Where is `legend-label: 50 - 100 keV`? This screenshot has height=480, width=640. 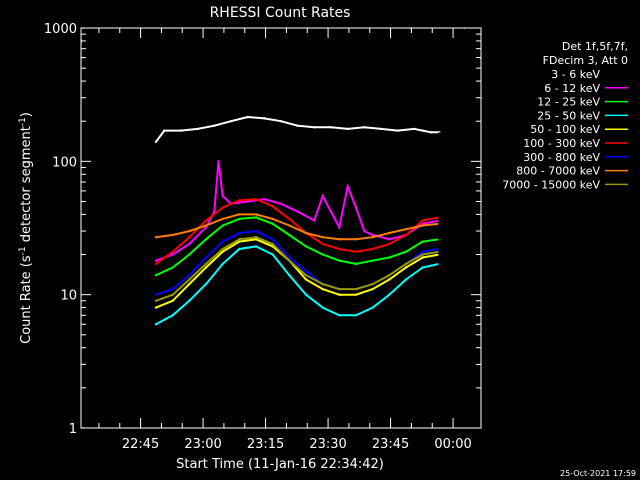
legend-label: 50 - 100 keV is located at coordinates (565, 129).